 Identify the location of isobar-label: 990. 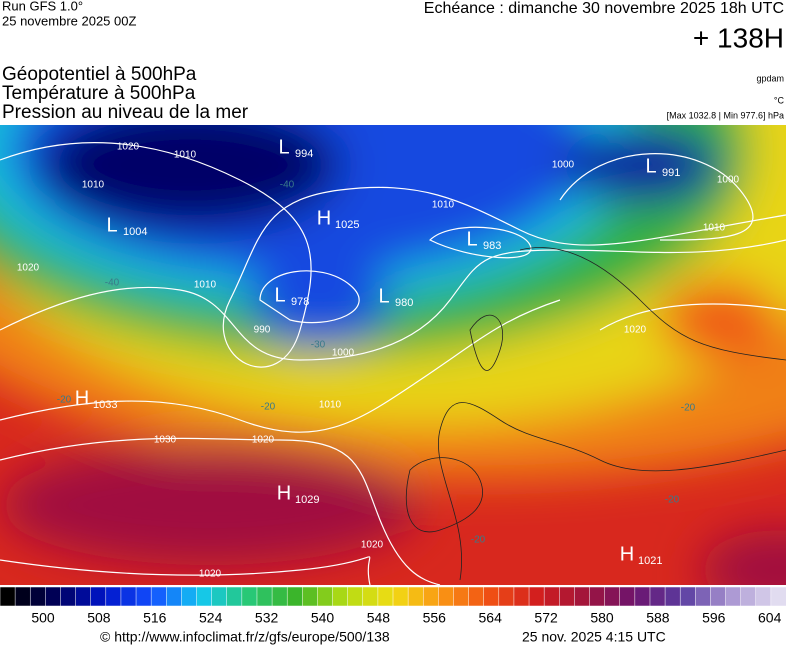
(262, 330).